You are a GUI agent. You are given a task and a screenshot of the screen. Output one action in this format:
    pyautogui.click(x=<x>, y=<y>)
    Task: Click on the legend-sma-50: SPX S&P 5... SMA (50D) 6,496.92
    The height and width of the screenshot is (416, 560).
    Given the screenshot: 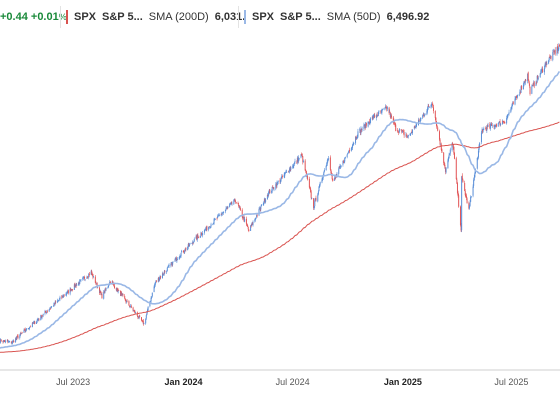 What is the action you would take?
    pyautogui.click(x=337, y=17)
    